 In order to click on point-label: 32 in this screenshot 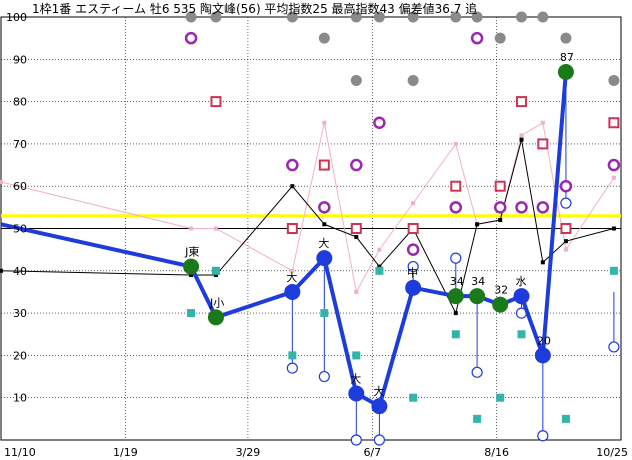, I will do `click(501, 290)`.